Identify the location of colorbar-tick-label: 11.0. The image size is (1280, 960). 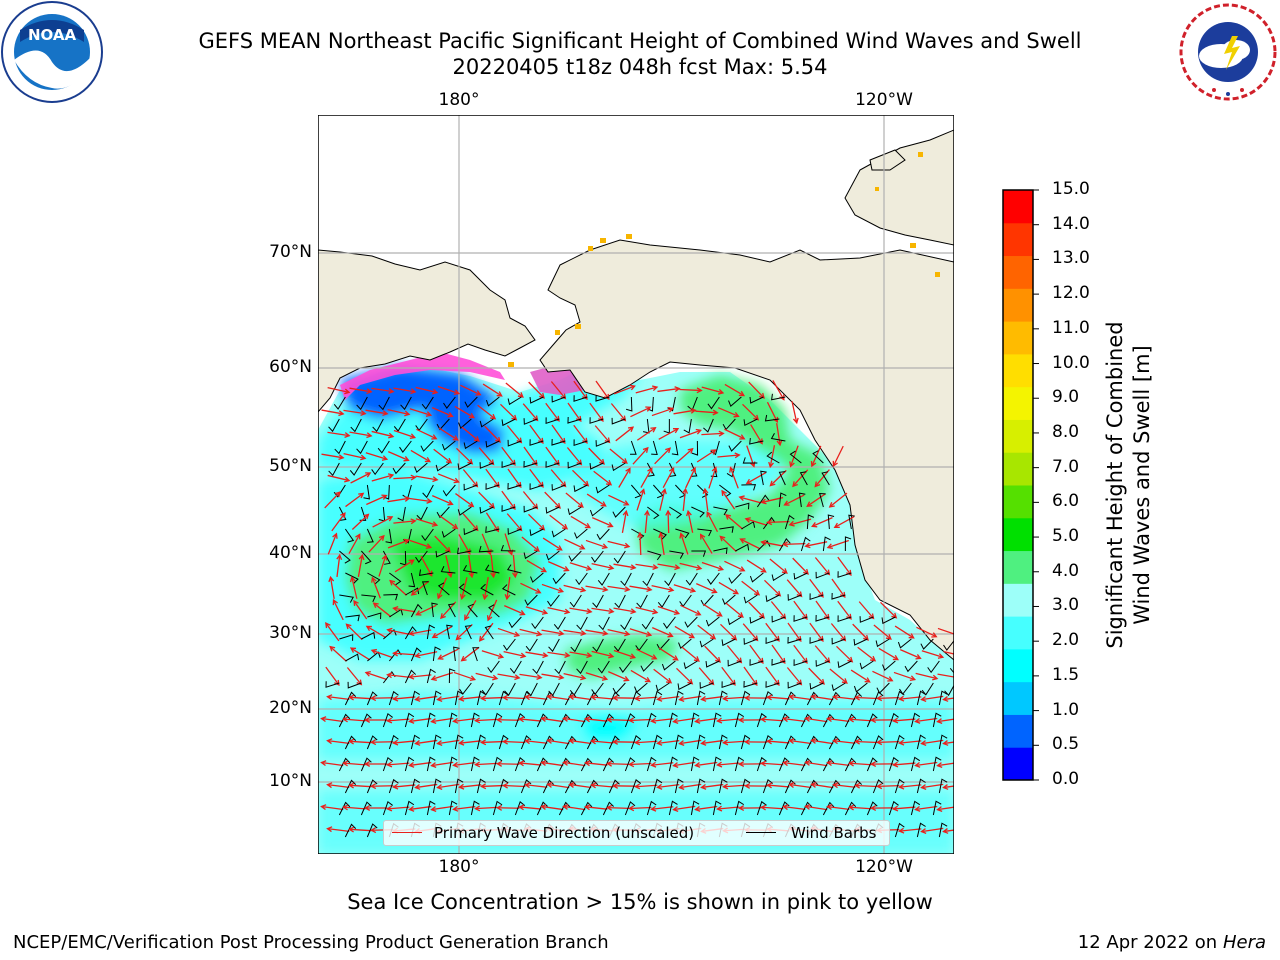
(1071, 327).